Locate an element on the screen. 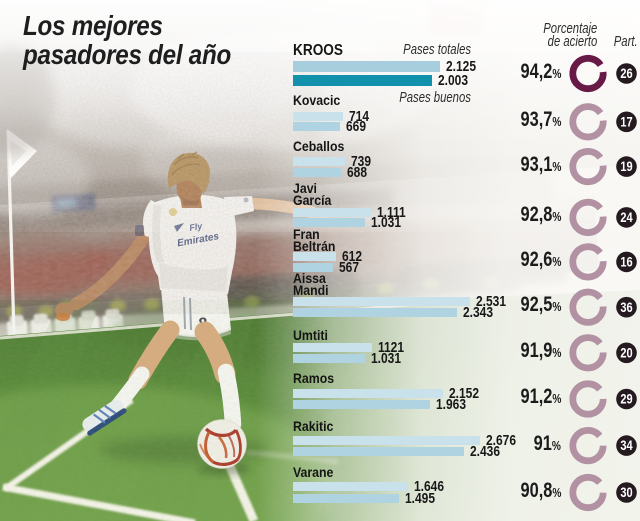  svg-text: 34 is located at coordinates (626, 445).